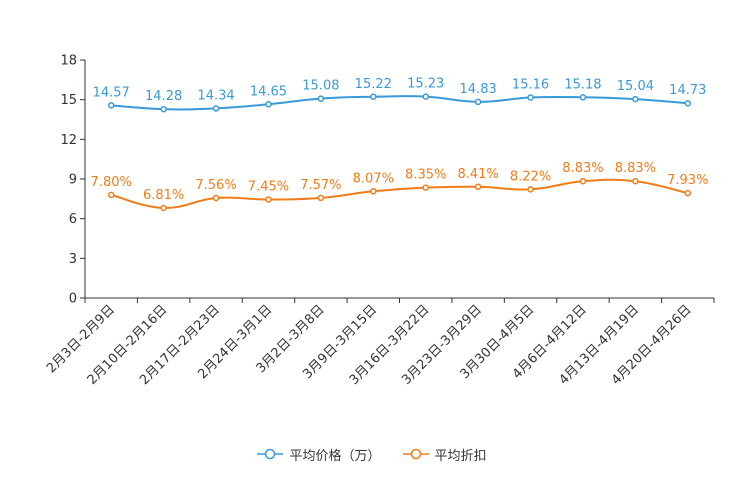 The height and width of the screenshot is (496, 744). I want to click on legend-item-discount: 平均折扣, so click(444, 454).